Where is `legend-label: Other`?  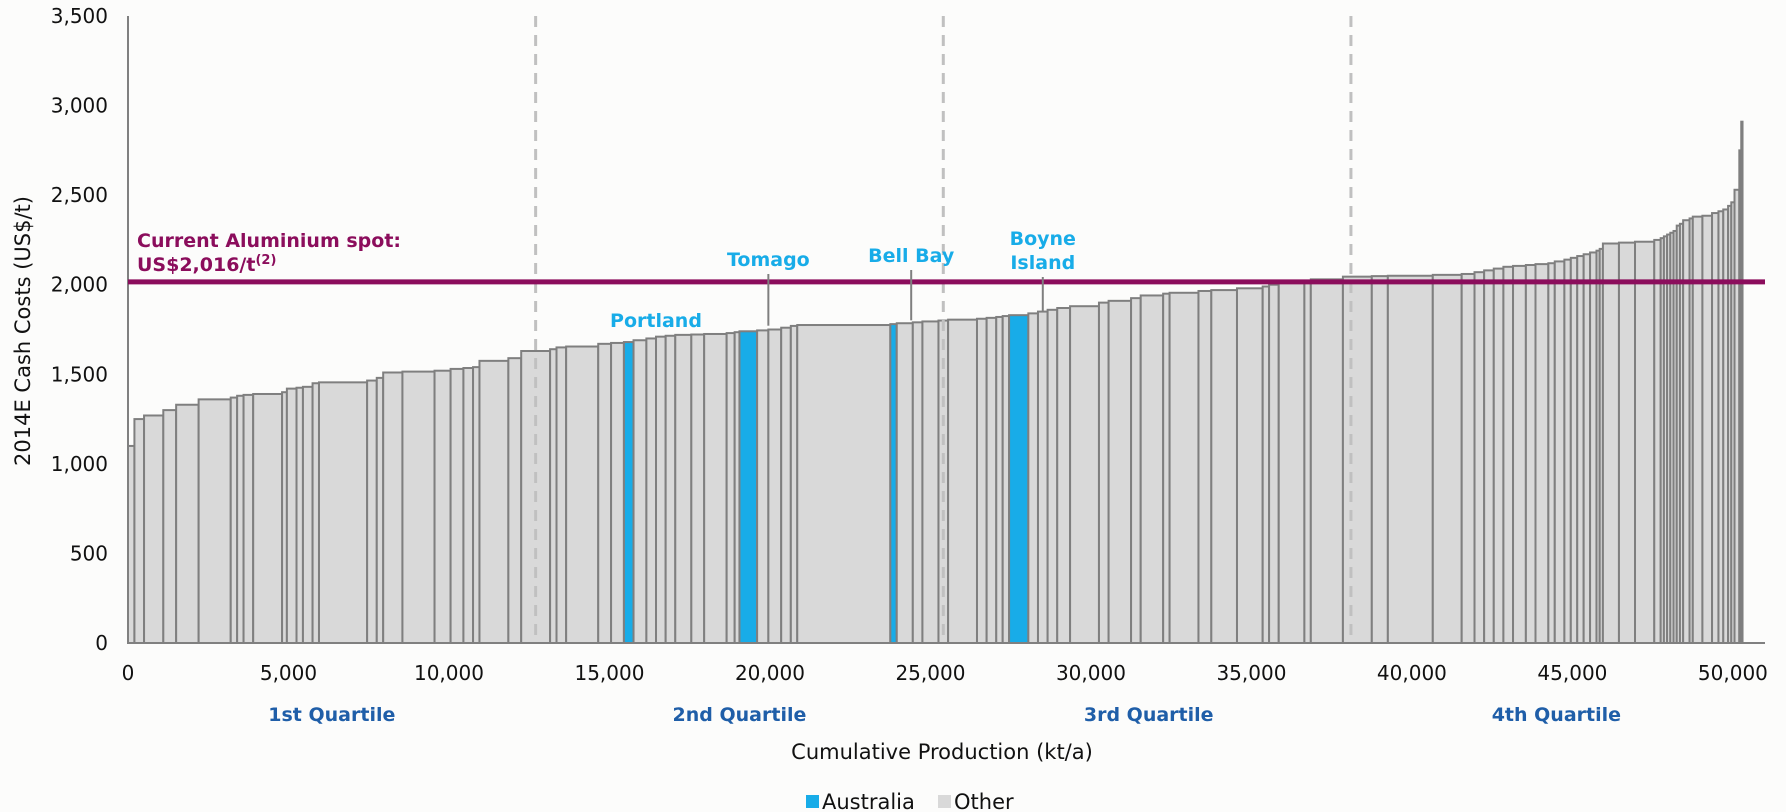 legend-label: Other is located at coordinates (984, 801).